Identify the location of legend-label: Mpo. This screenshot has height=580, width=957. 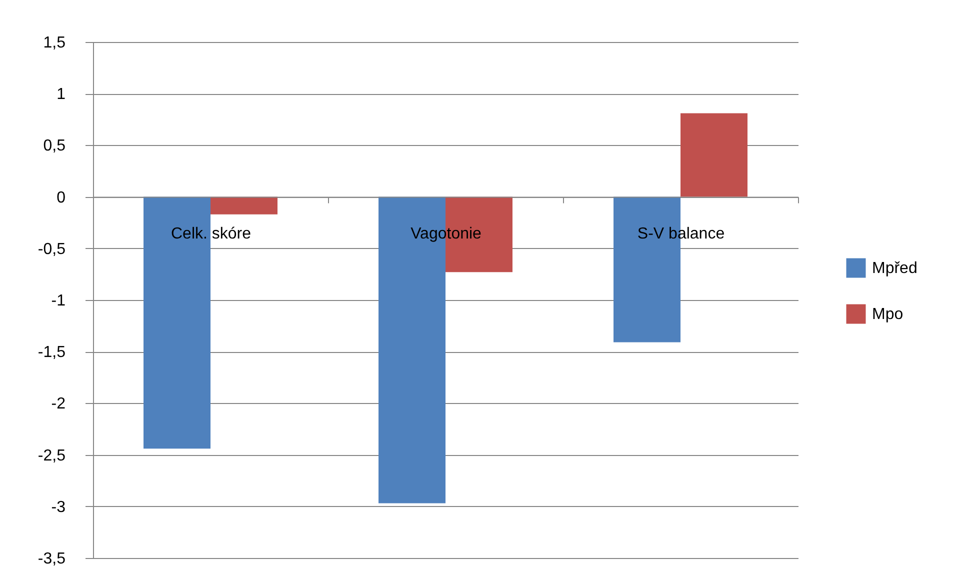
(888, 314).